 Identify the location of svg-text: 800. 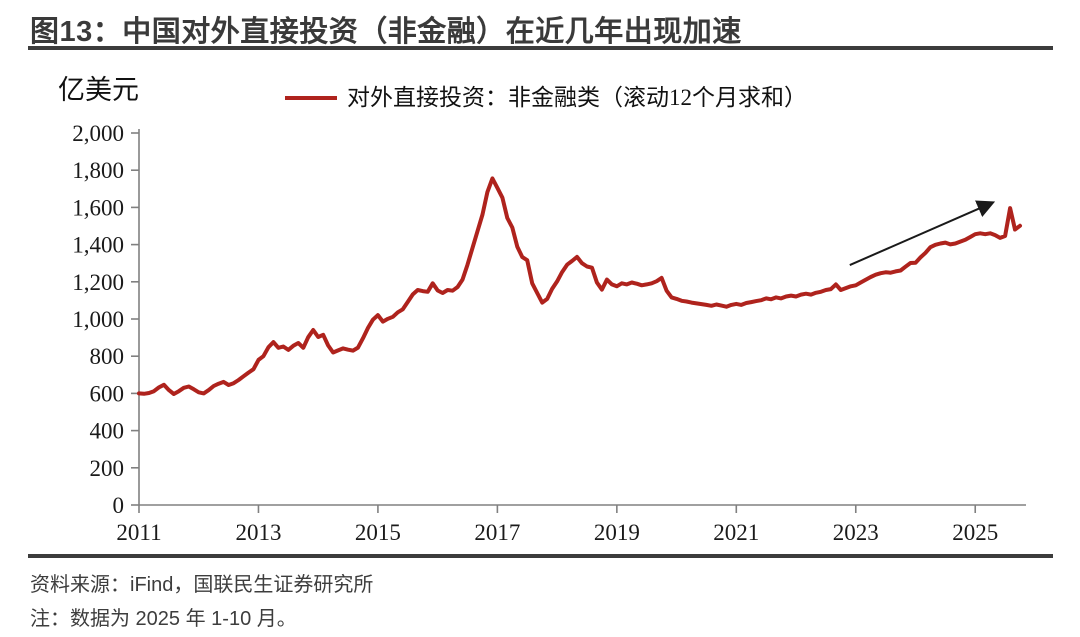
(107, 356).